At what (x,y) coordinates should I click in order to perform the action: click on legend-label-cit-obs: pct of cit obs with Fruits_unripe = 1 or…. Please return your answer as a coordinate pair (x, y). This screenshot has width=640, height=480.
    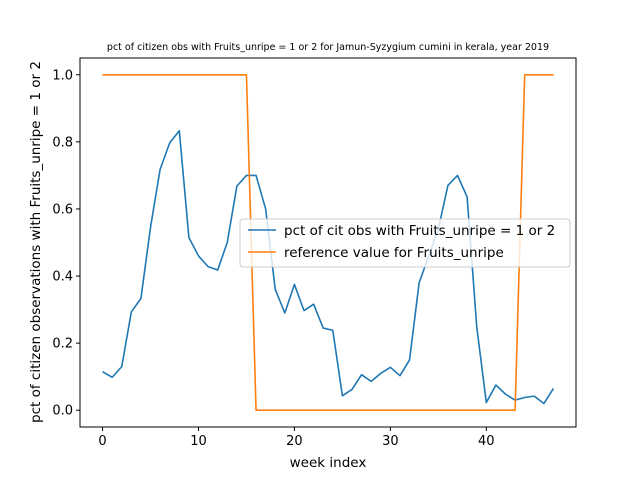
    Looking at the image, I should click on (419, 231).